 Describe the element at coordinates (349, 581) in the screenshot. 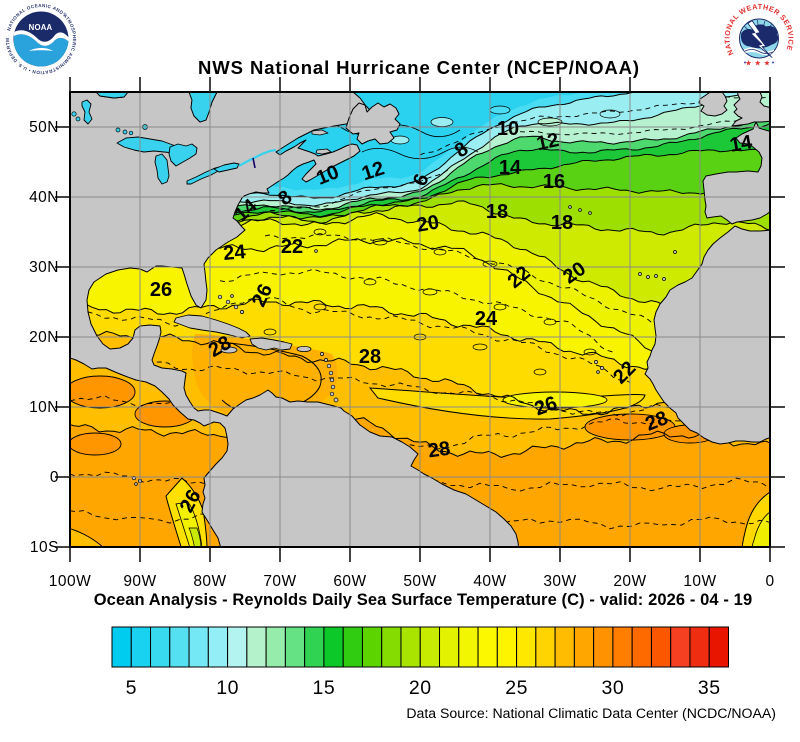

I see `svg-text: 60W` at that location.